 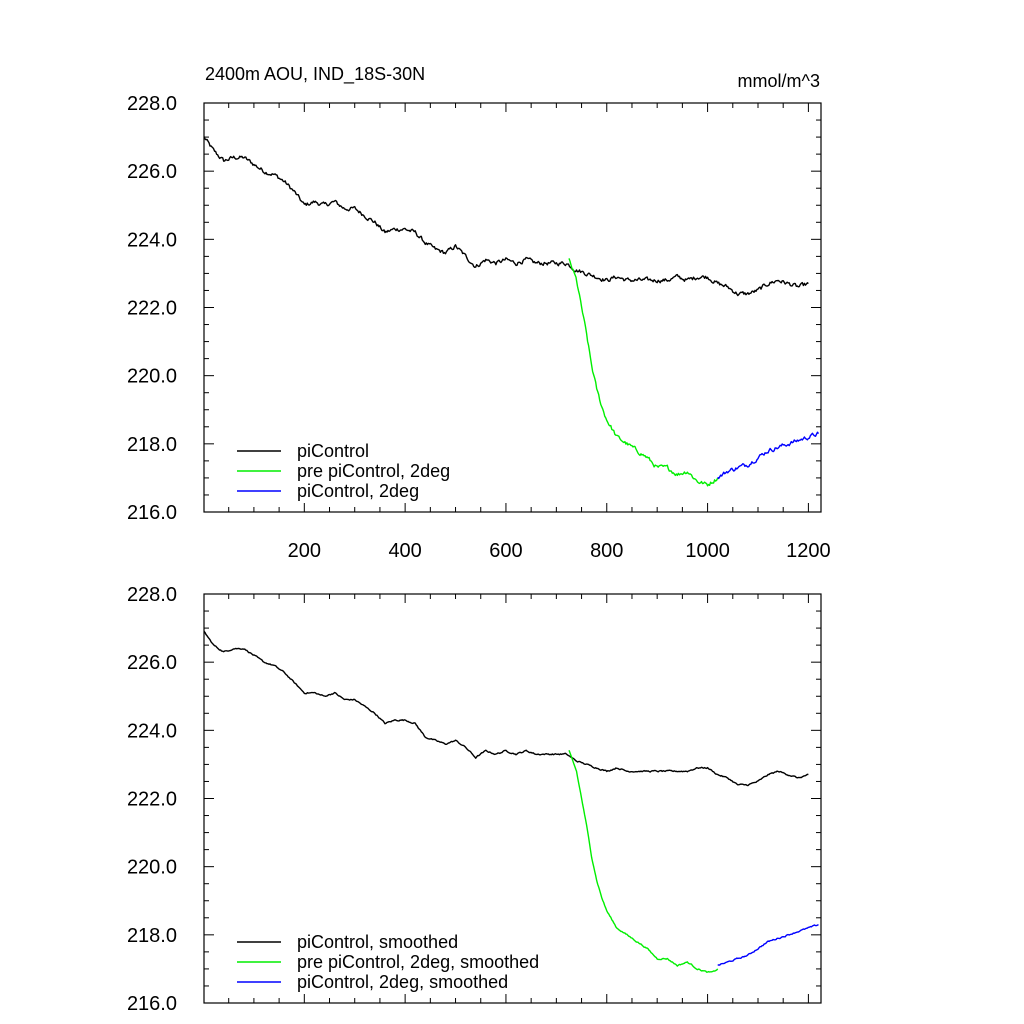 What do you see at coordinates (808, 551) in the screenshot?
I see `x-tick-label: 1200` at bounding box center [808, 551].